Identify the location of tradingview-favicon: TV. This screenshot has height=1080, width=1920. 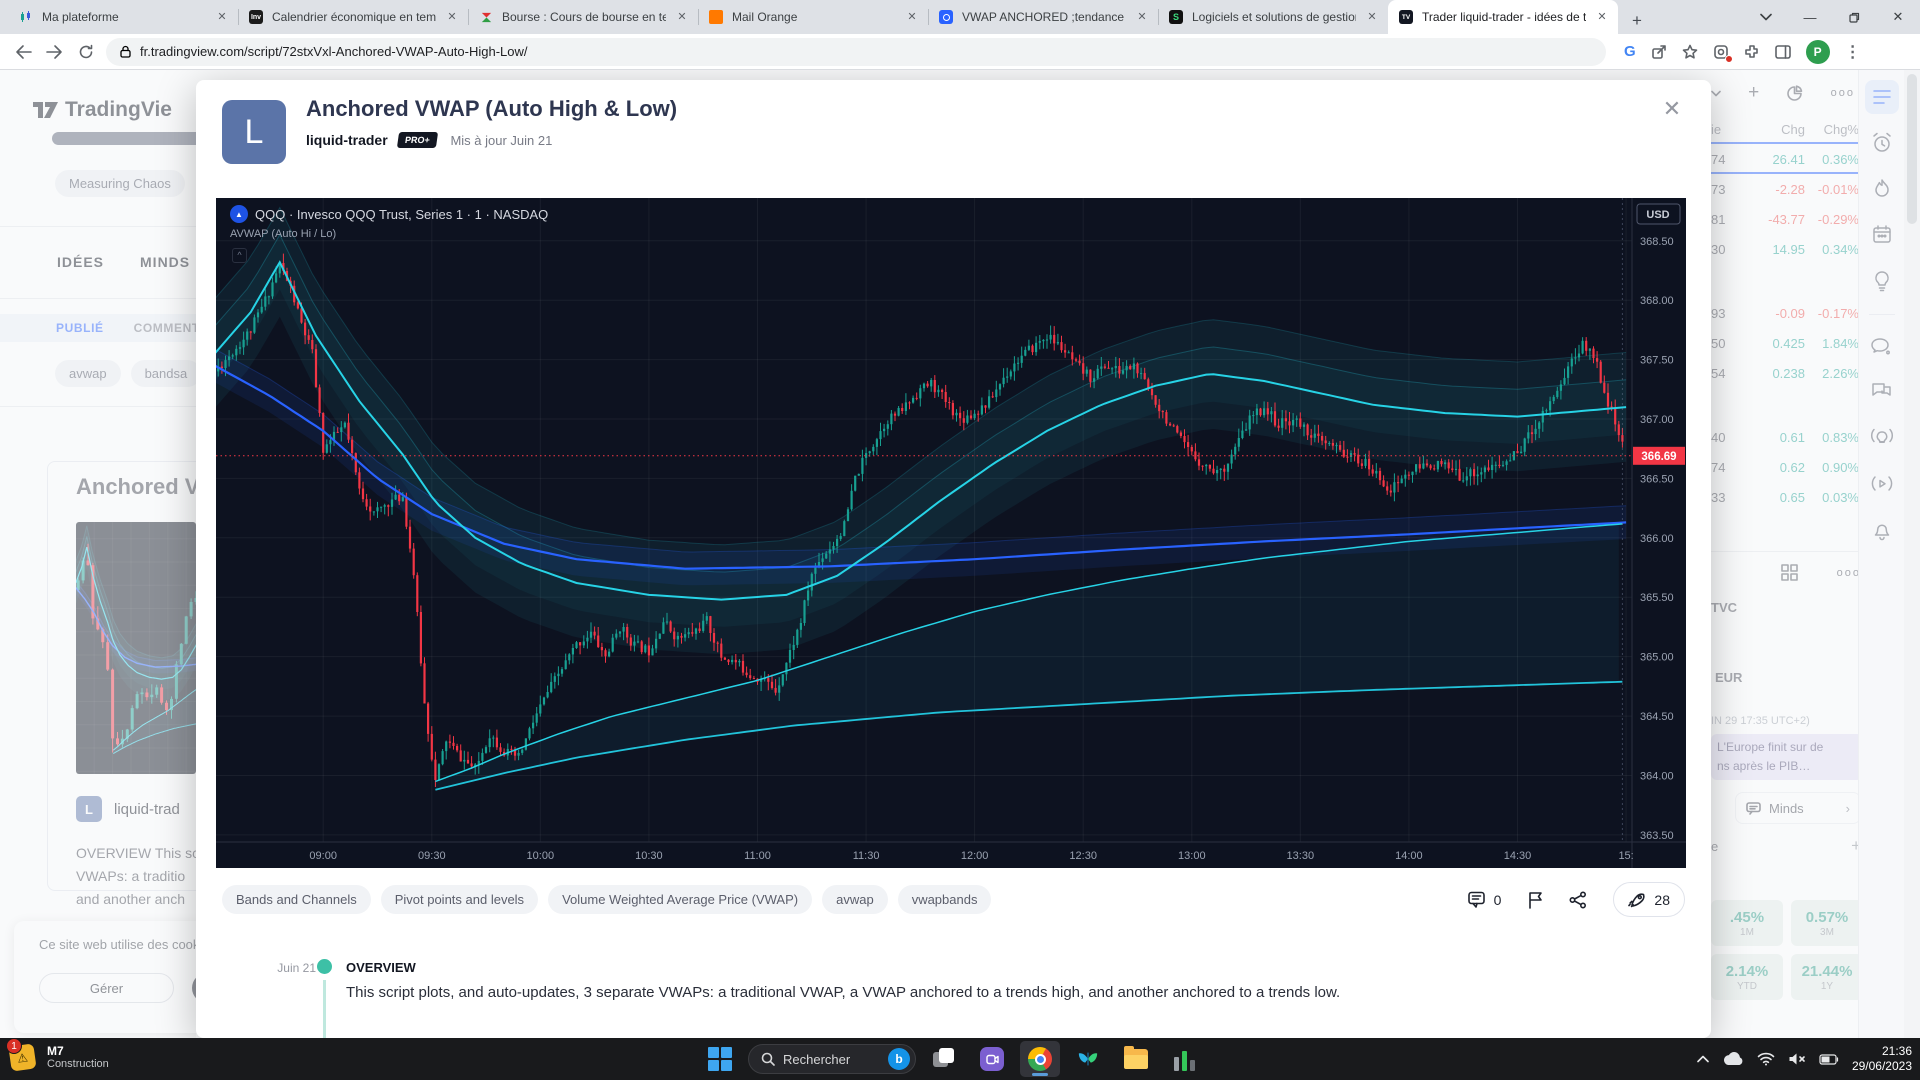
(1406, 17).